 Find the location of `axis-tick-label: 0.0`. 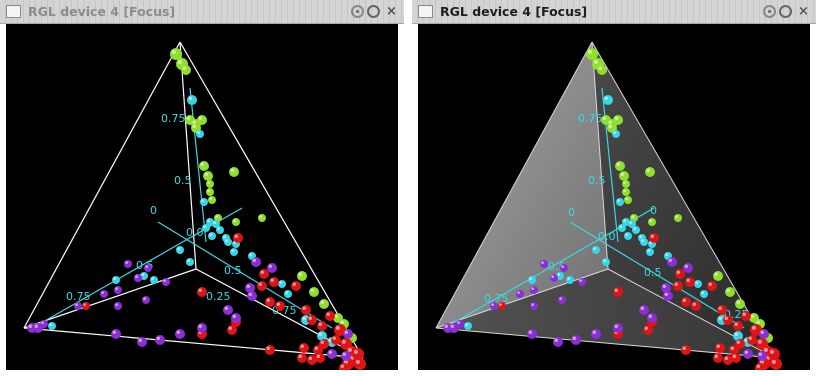

axis-tick-label: 0.0 is located at coordinates (607, 236).